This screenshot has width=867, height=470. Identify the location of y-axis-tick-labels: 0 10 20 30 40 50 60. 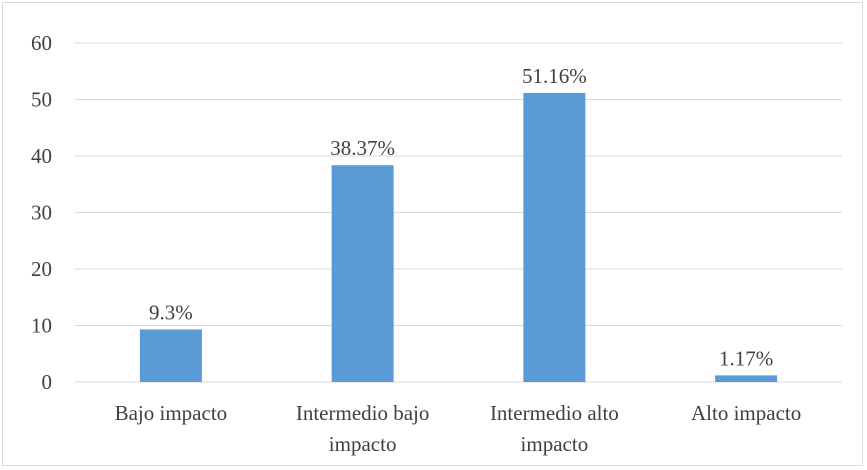
(41, 212).